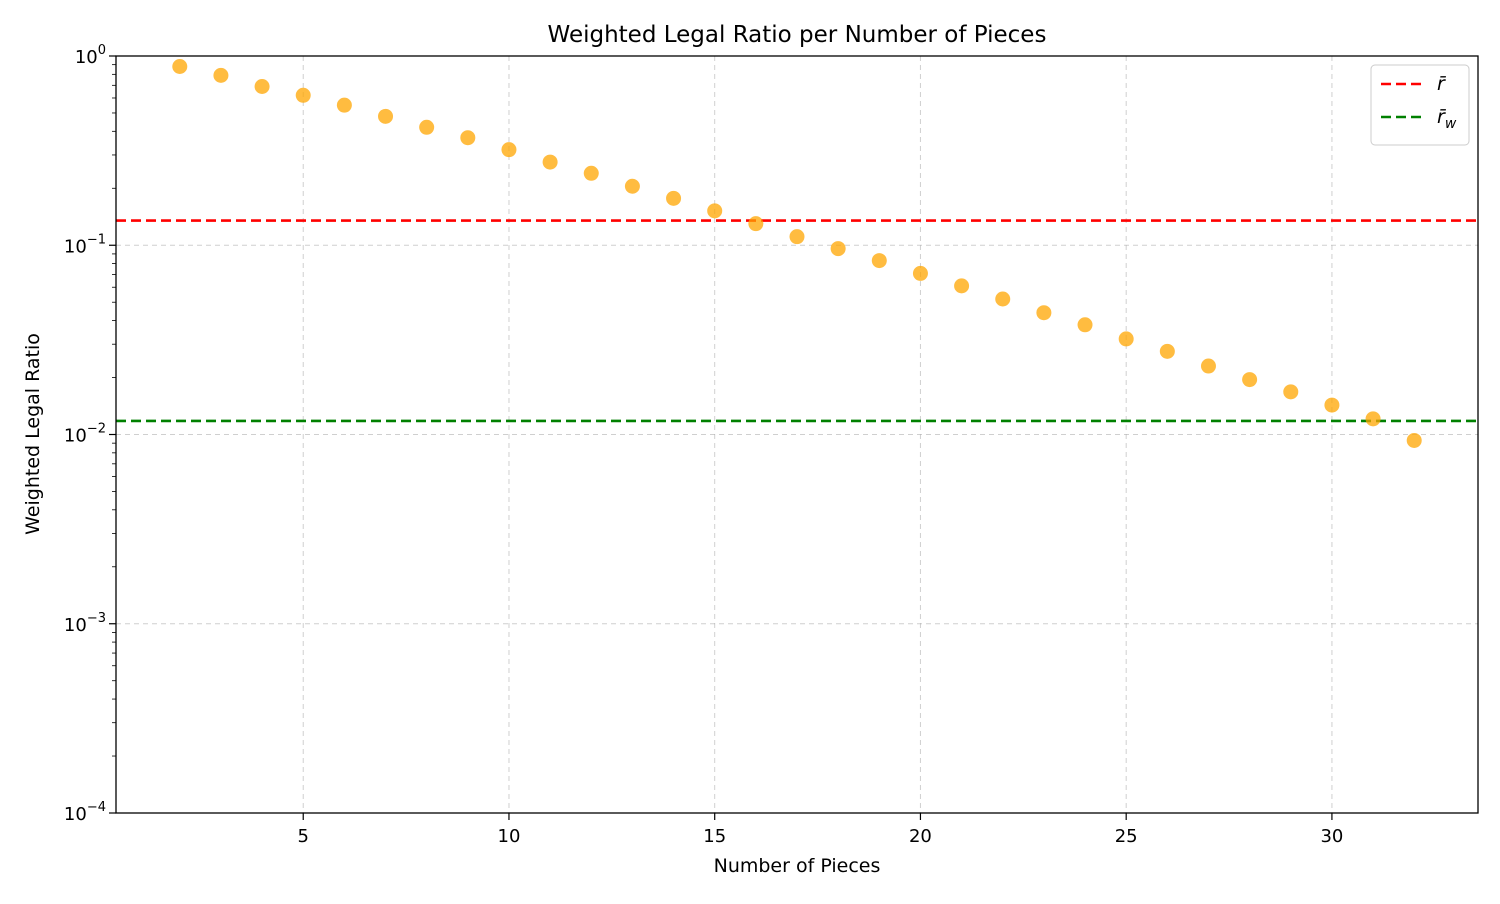 The width and height of the screenshot is (1500, 904). Describe the element at coordinates (1447, 119) in the screenshot. I see `legend-label: r̄w` at that location.